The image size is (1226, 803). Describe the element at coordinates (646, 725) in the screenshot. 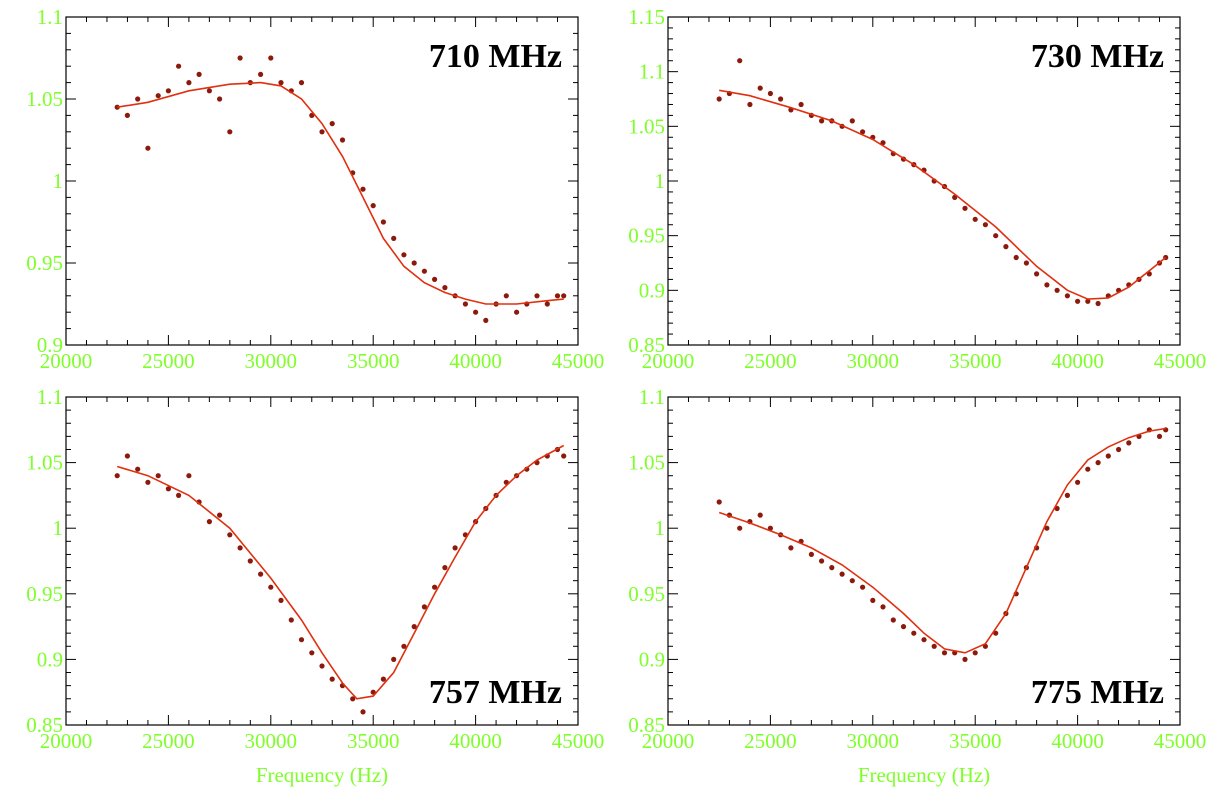

I see `y-tick-label: 0.85` at that location.